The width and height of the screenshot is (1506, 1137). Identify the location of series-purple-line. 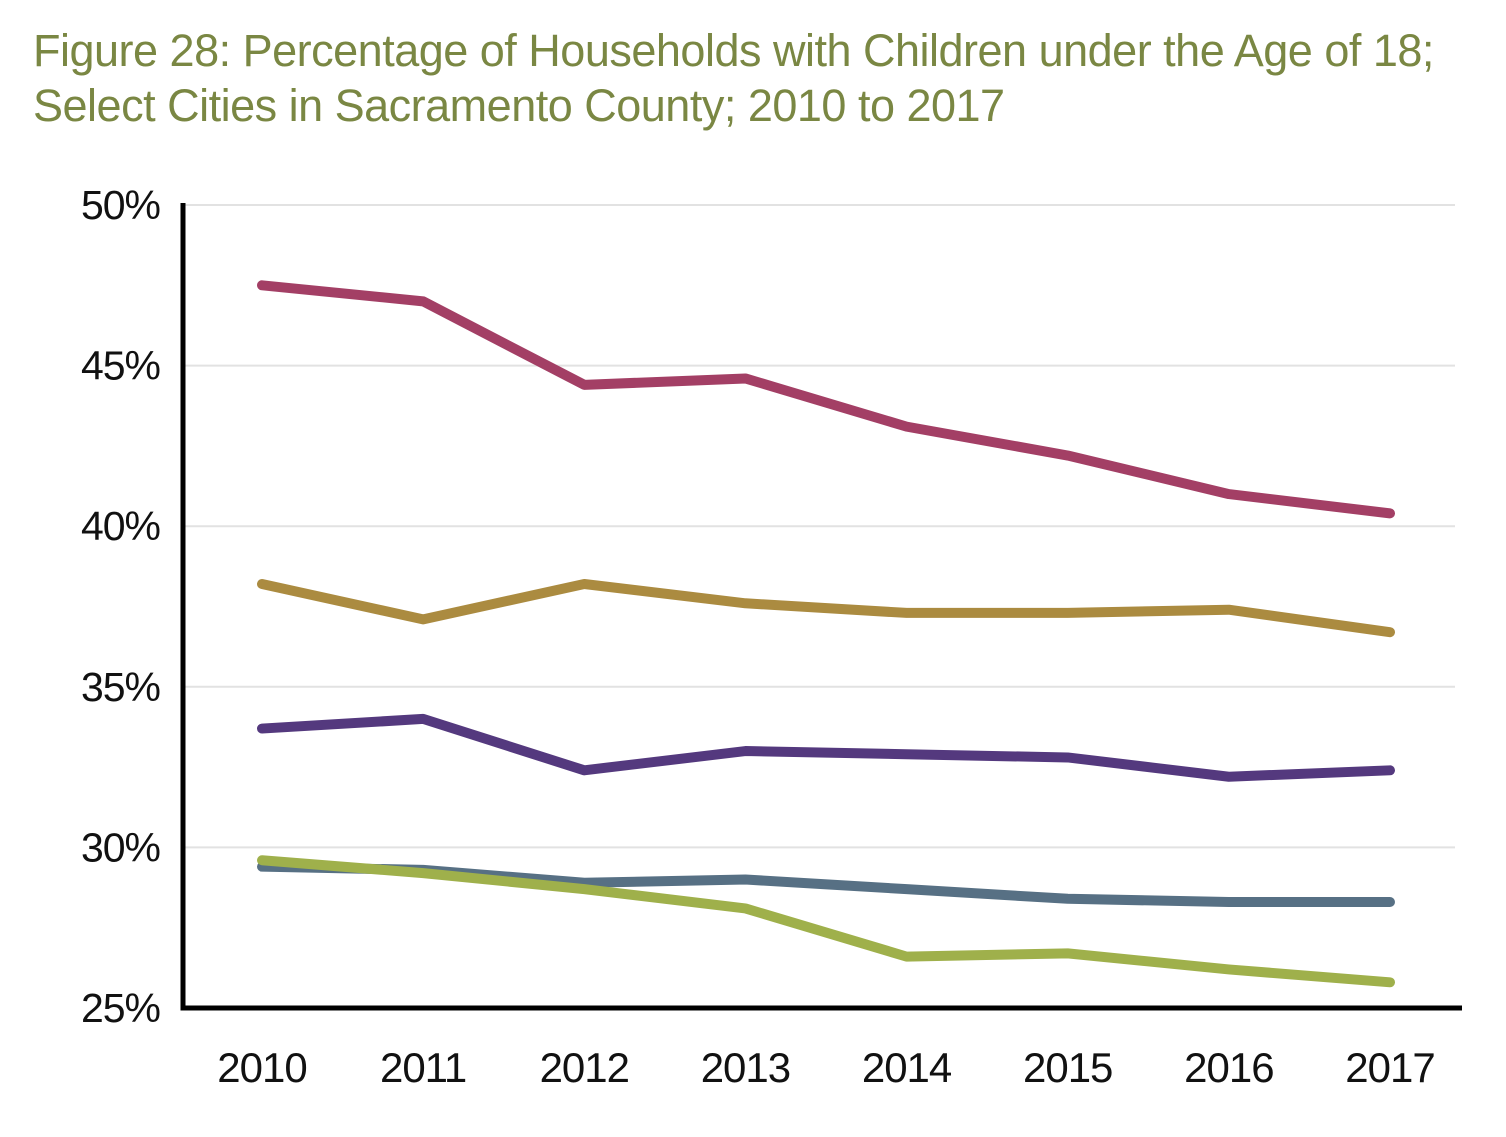
(826, 747).